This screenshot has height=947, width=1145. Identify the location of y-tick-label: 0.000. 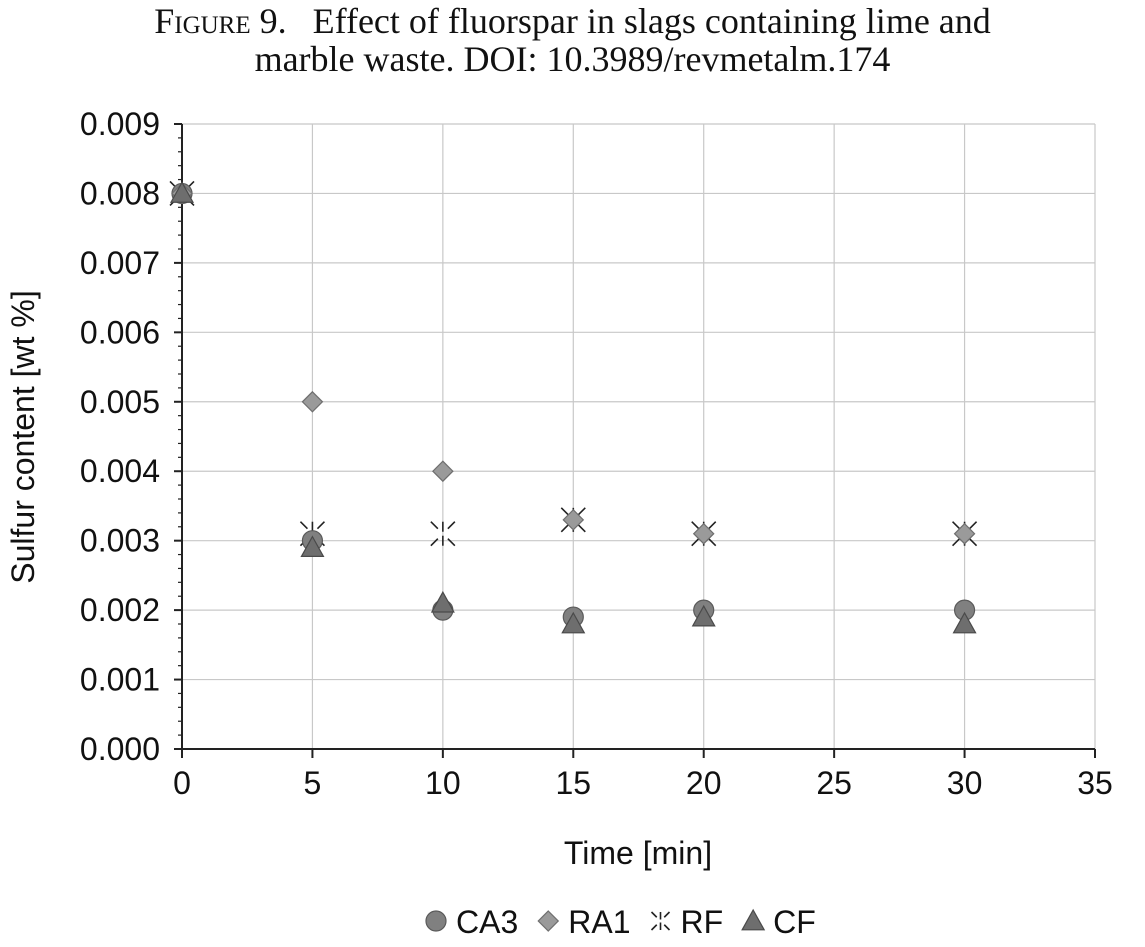
(120, 749).